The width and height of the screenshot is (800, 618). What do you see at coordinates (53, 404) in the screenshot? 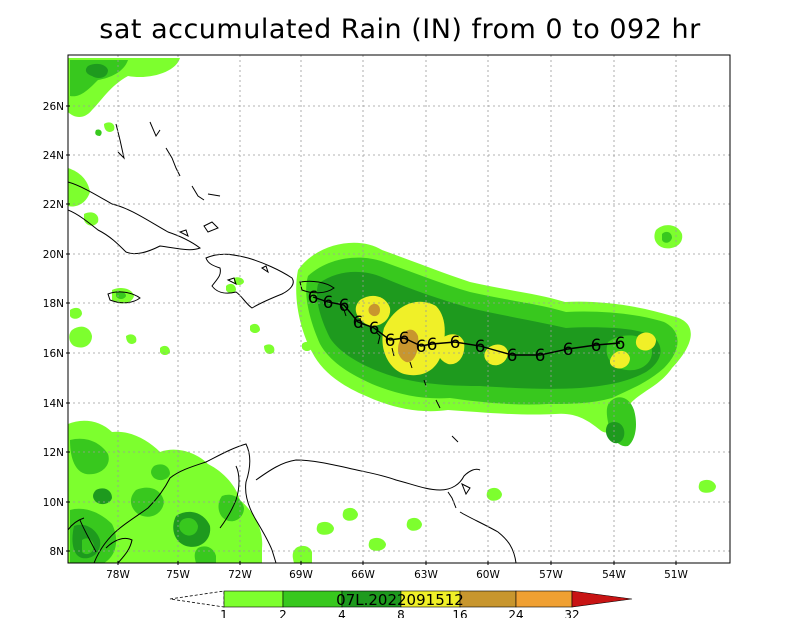
I see `lat-label: 14N` at bounding box center [53, 404].